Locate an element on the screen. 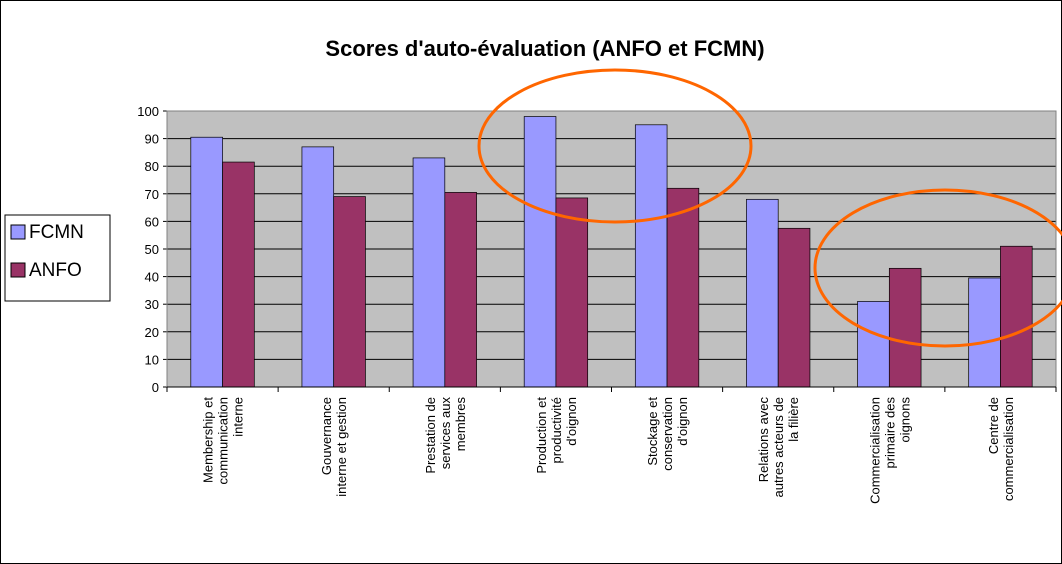  y-tick-label: 40 is located at coordinates (152, 277).